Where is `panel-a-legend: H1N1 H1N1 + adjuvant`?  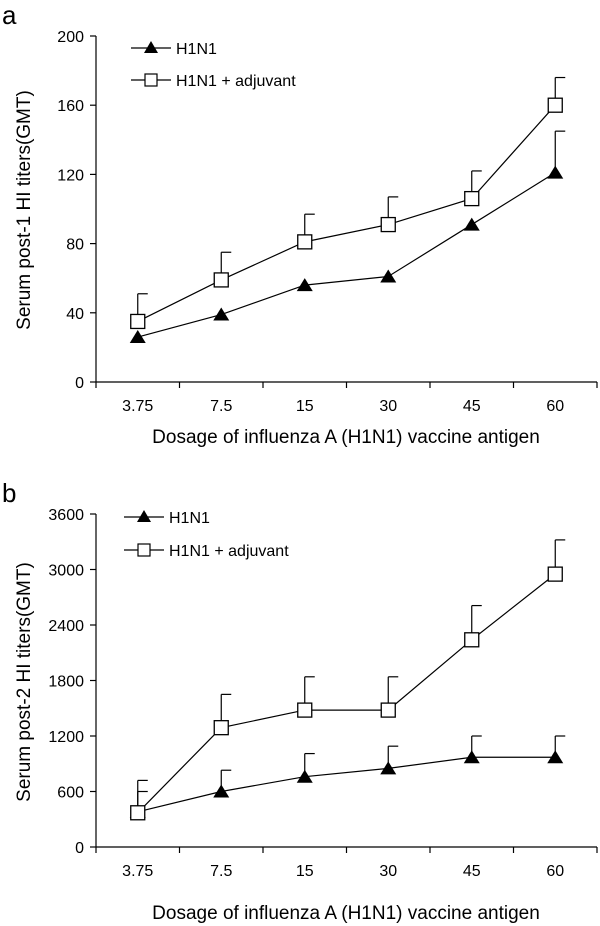 panel-a-legend: H1N1 H1N1 + adjuvant is located at coordinates (213, 65).